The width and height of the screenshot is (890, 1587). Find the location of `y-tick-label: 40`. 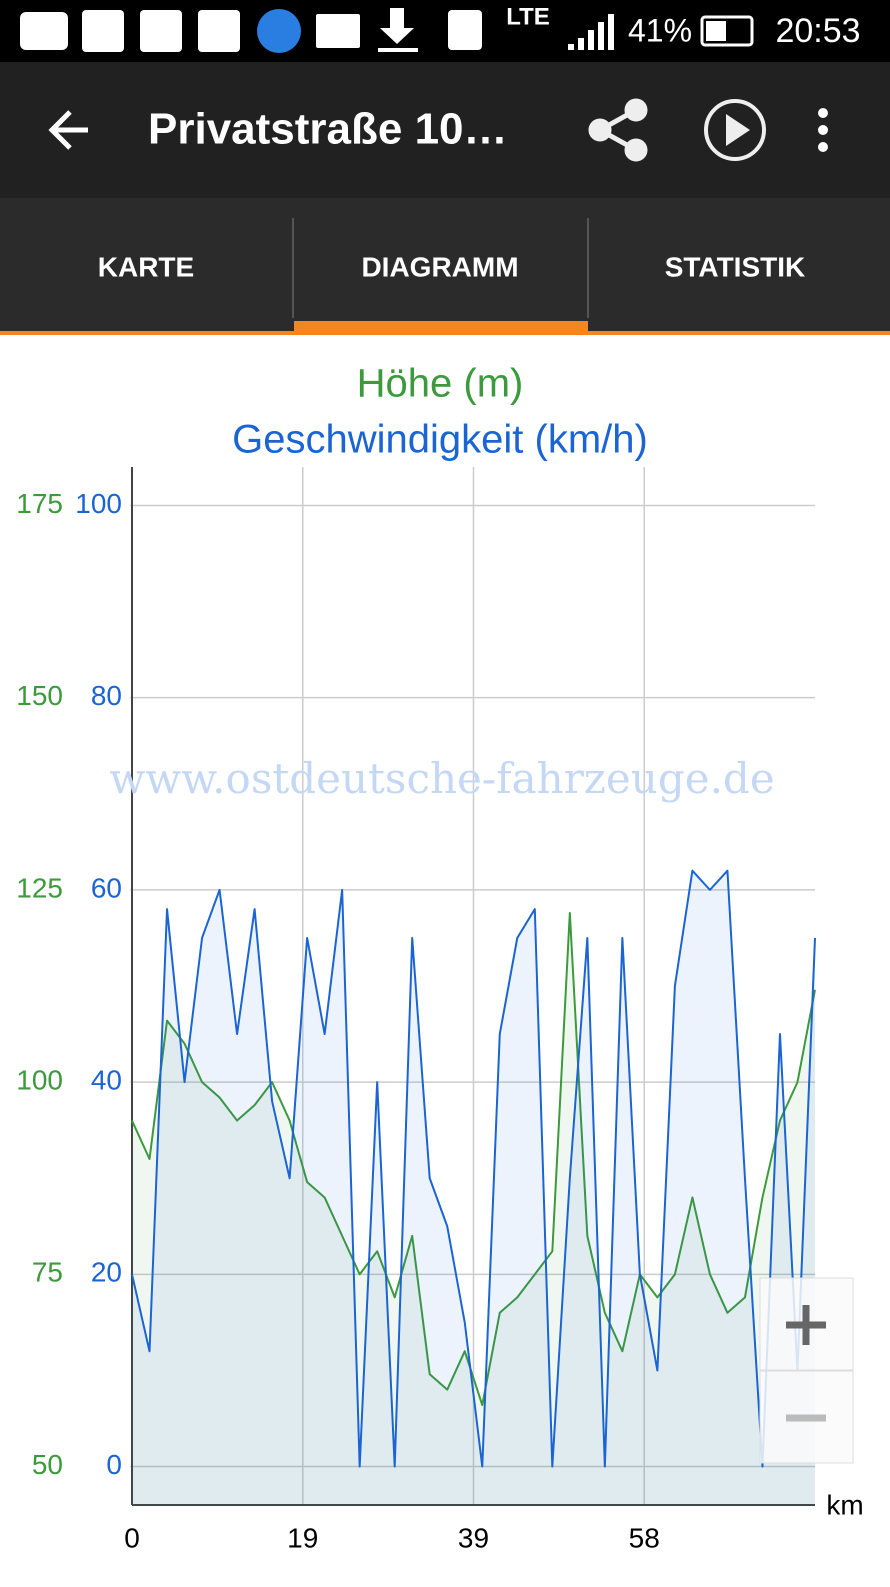

y-tick-label: 40 is located at coordinates (106, 1080).